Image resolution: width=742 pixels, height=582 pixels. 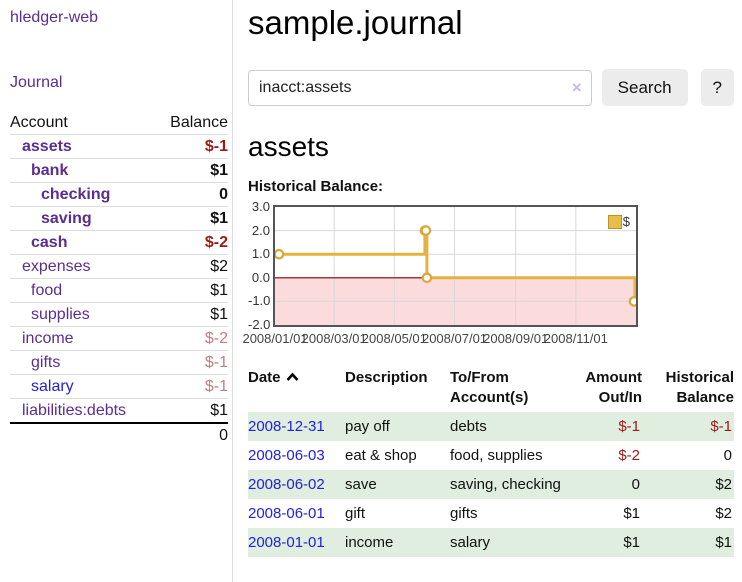 I want to click on account-heading: assets, so click(x=288, y=146).